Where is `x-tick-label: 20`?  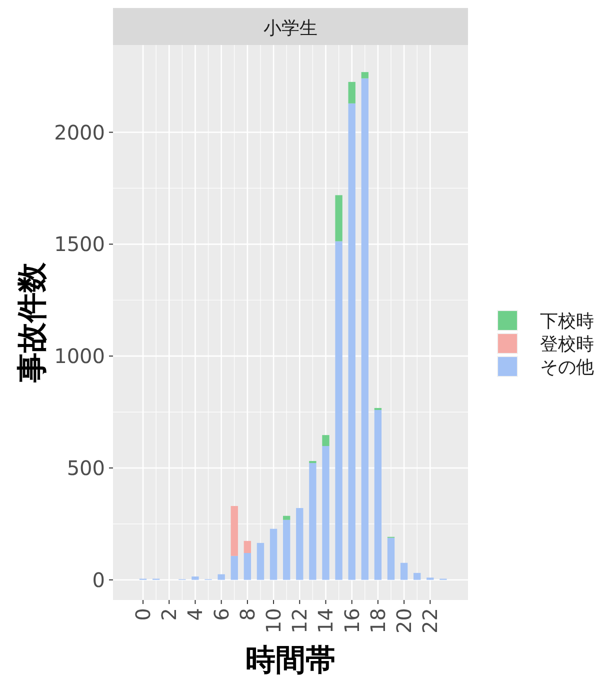 x-tick-label: 20 is located at coordinates (404, 621).